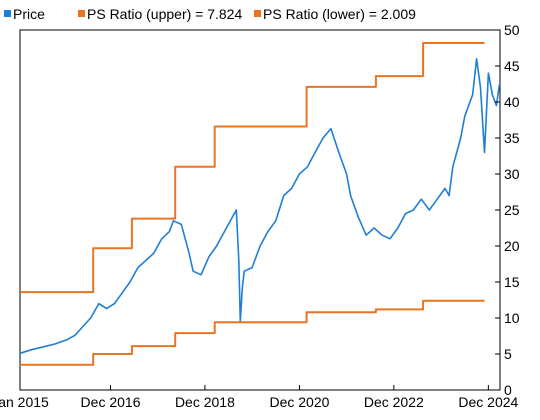 The height and width of the screenshot is (420, 540). Describe the element at coordinates (81, 13) in the screenshot. I see `legend-swatch-ps-upper` at that location.